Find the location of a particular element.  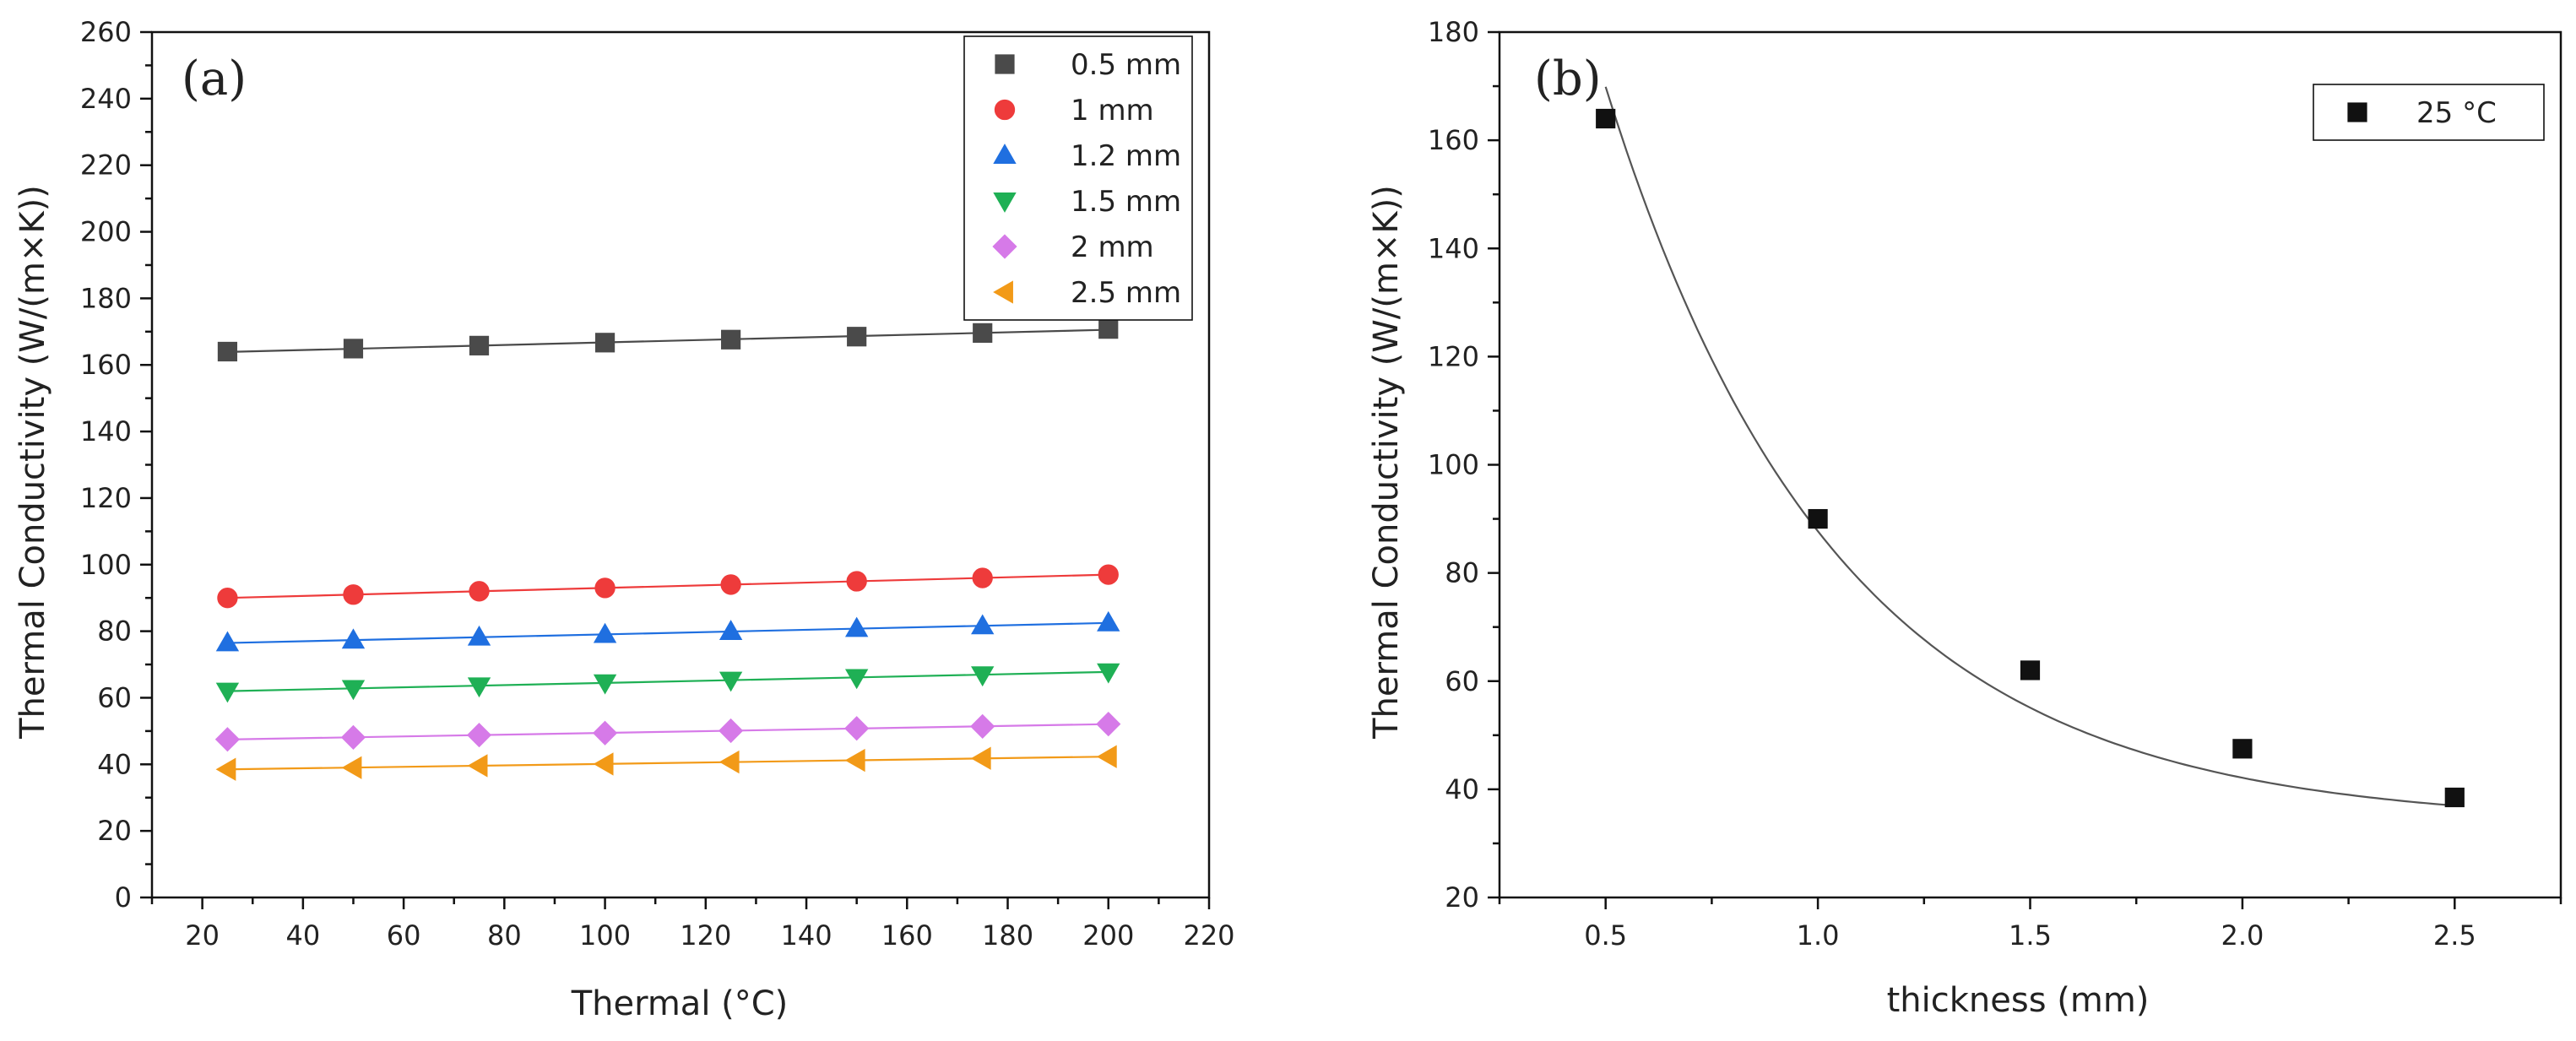

legend-label: 0.5 mm is located at coordinates (1126, 65).